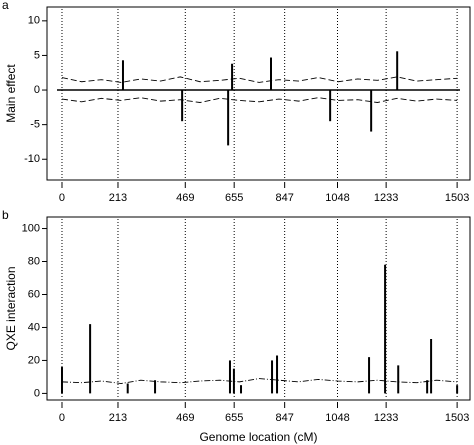  I want to click on y-tick-label: 100, so click(31, 228).